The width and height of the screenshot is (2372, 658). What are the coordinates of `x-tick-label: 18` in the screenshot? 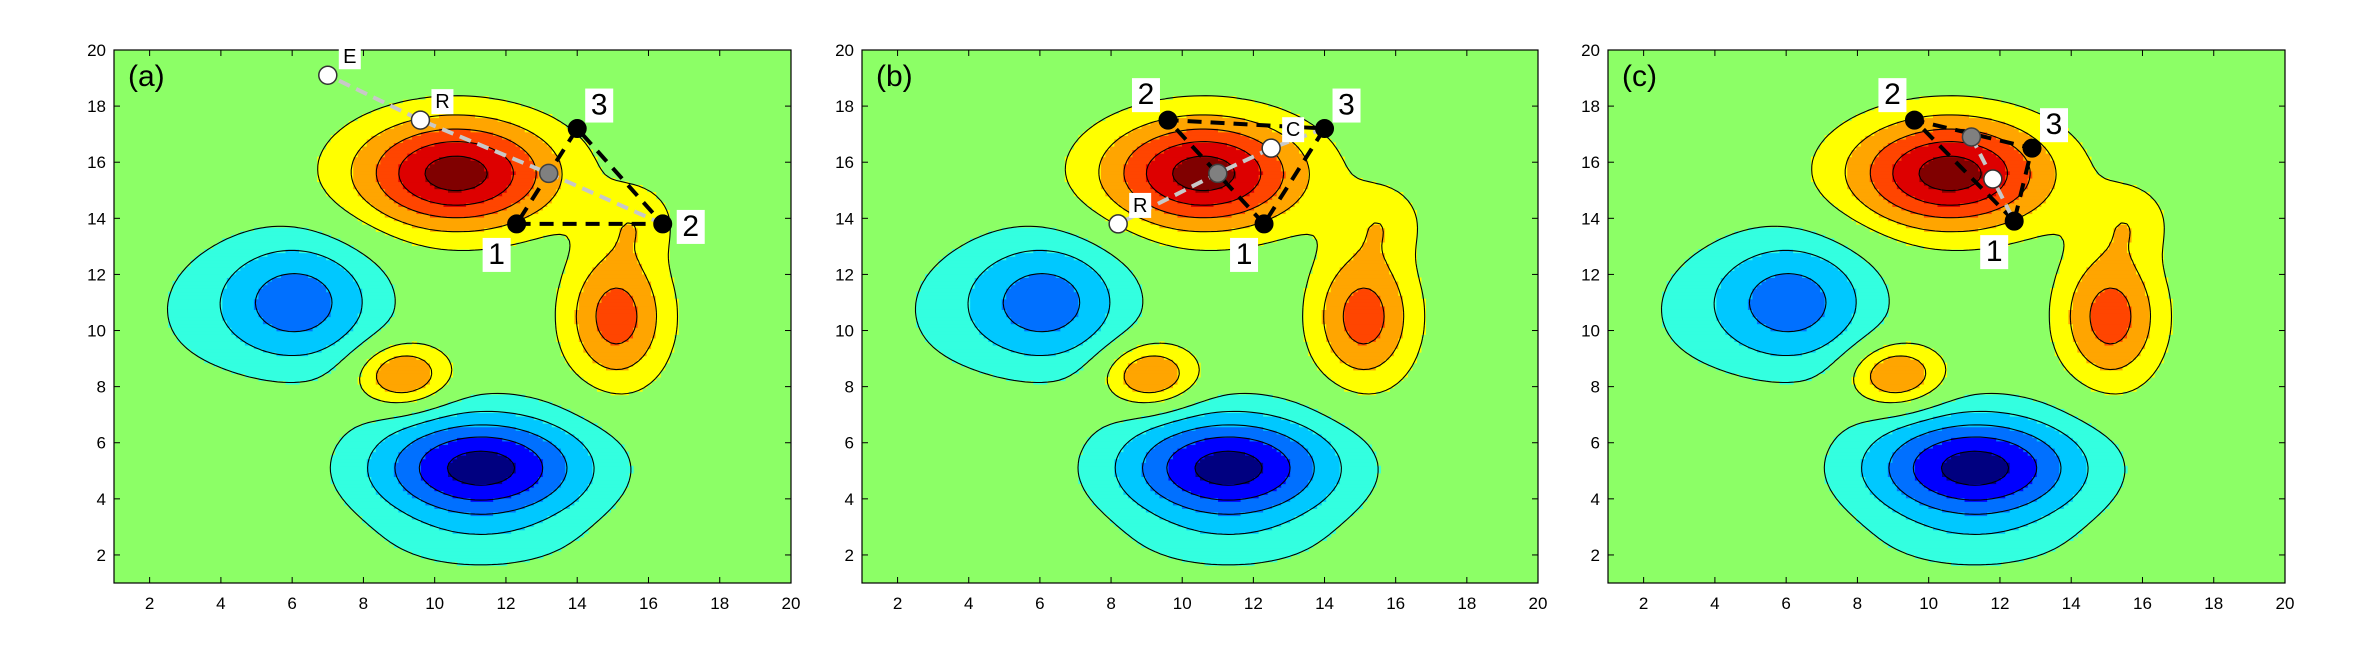 It's located at (1466, 603).